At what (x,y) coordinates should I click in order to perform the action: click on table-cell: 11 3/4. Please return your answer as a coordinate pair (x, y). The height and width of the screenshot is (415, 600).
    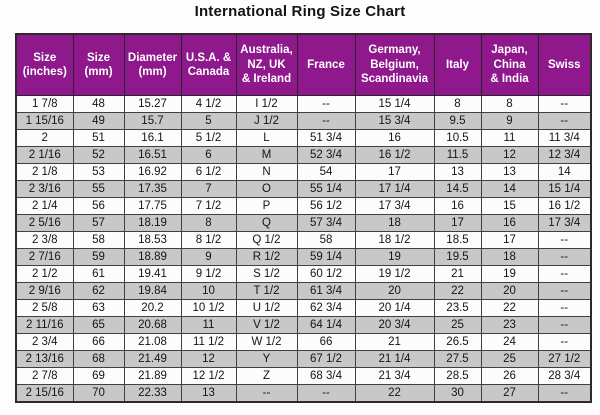
    Looking at the image, I should click on (564, 138).